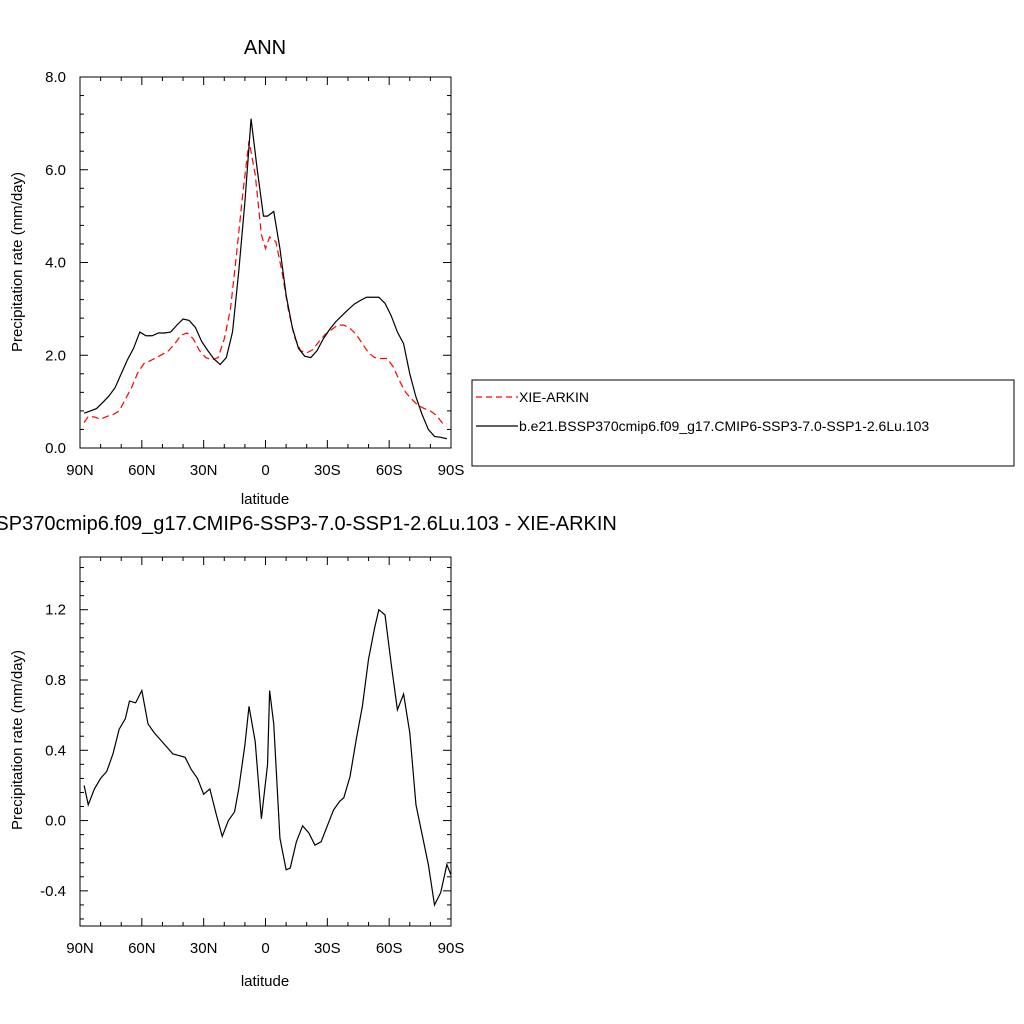 Image resolution: width=1024 pixels, height=1024 pixels. I want to click on series-line-difference, so click(267, 757).